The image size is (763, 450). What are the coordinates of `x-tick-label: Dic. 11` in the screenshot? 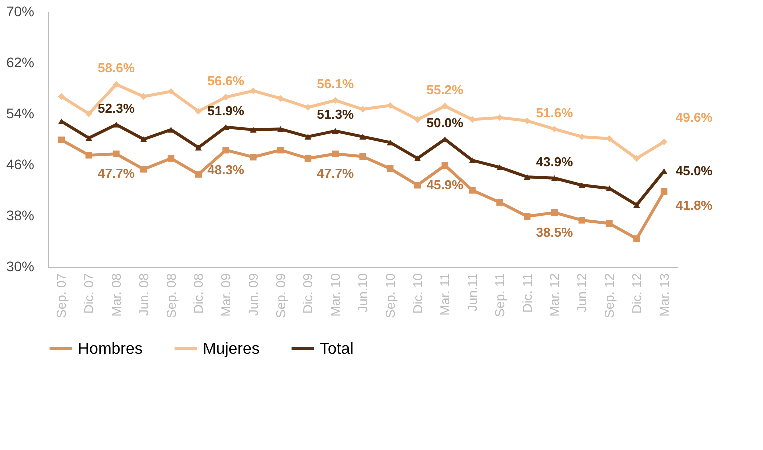 It's located at (527, 293).